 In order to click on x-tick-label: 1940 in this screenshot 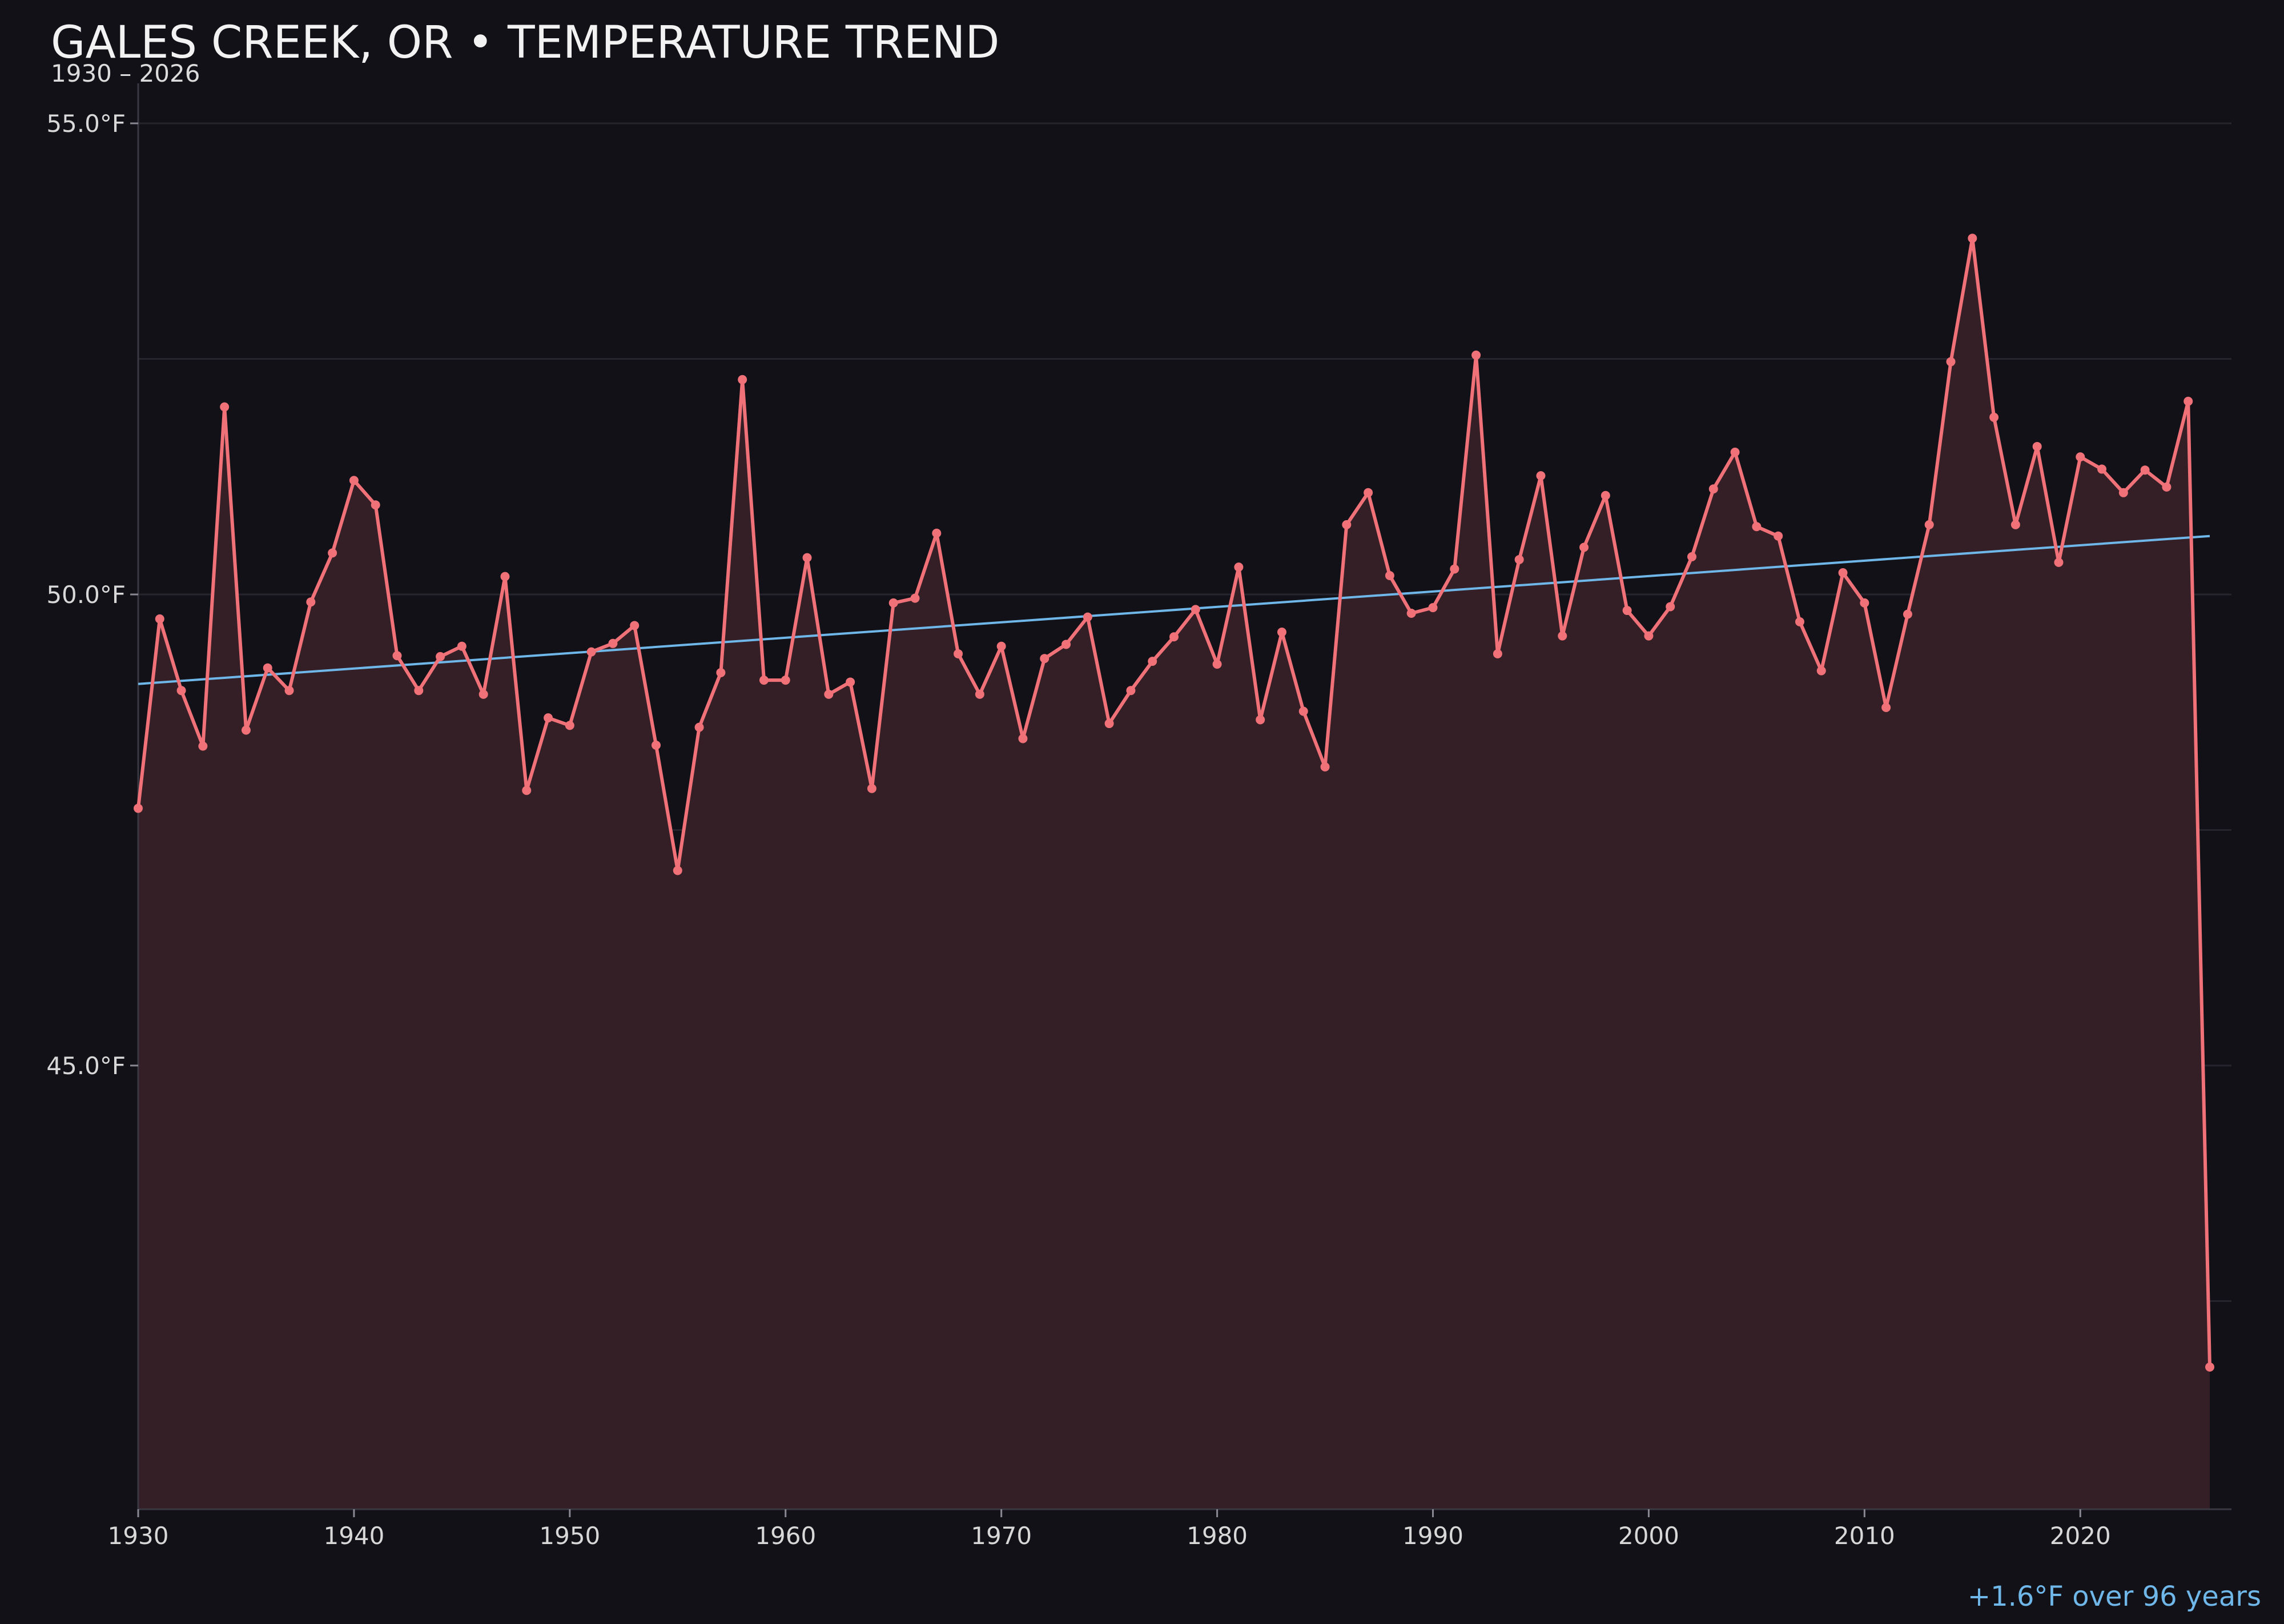, I will do `click(353, 1536)`.